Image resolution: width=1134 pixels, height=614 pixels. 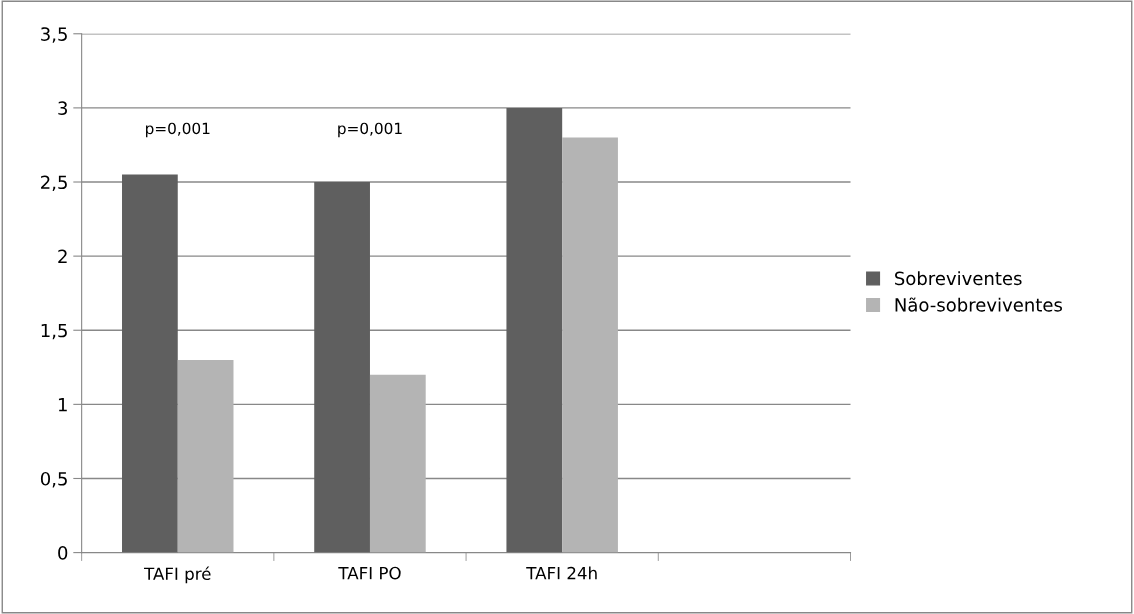 I want to click on y-tick-label: 2, so click(x=62, y=256).